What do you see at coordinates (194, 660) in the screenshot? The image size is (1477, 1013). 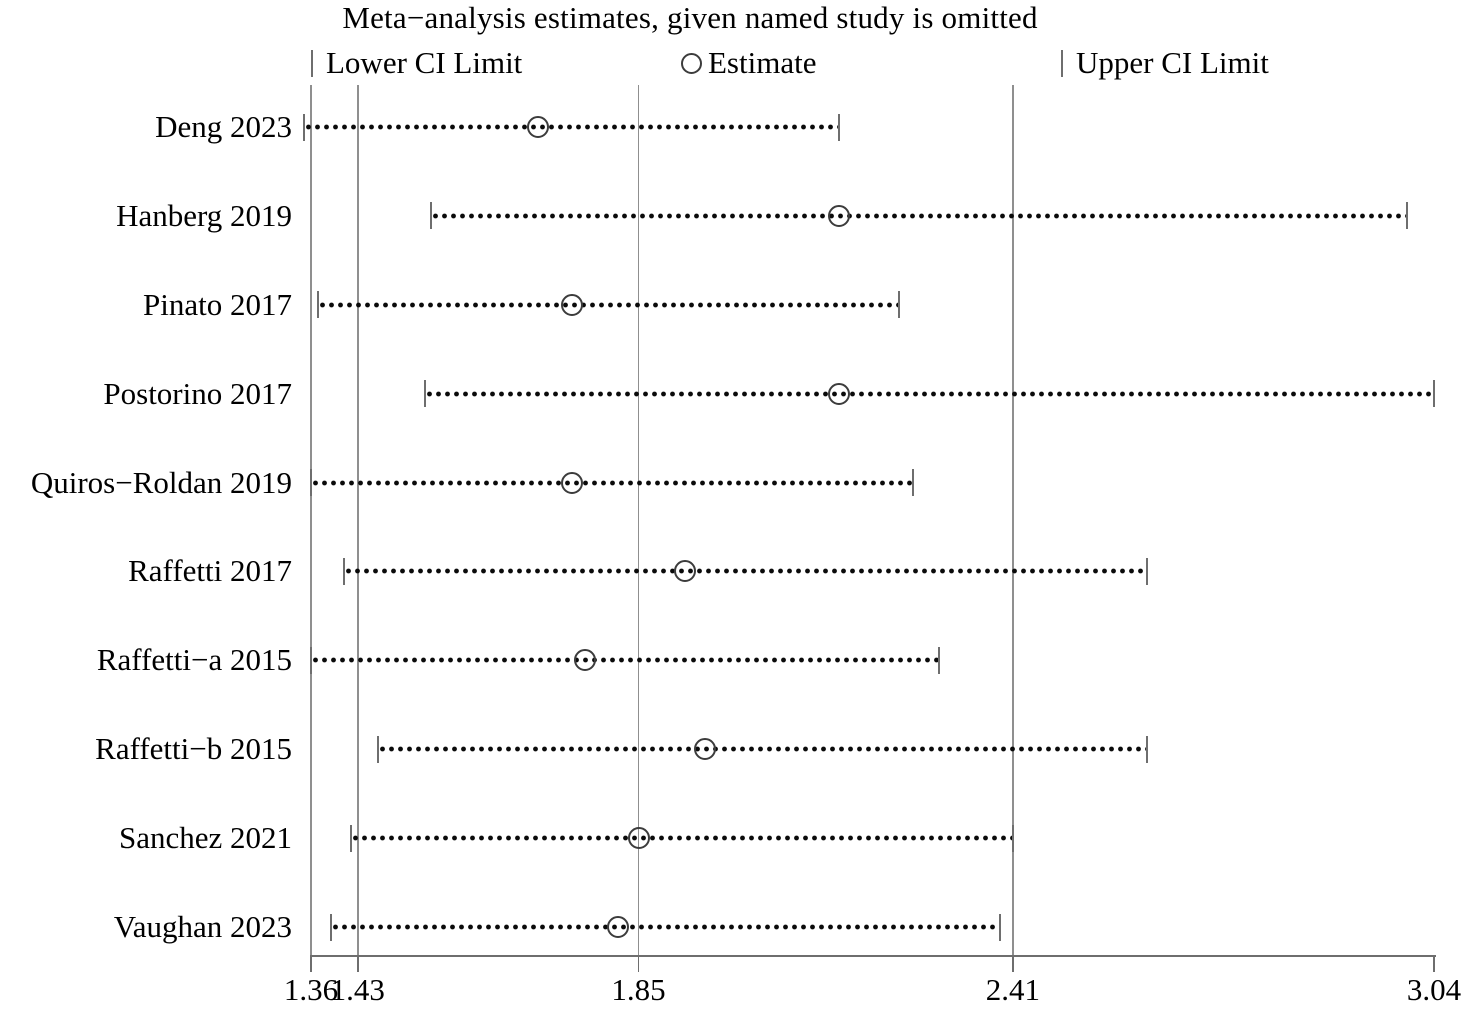 I see `study-label: Raffetti−a 2015` at bounding box center [194, 660].